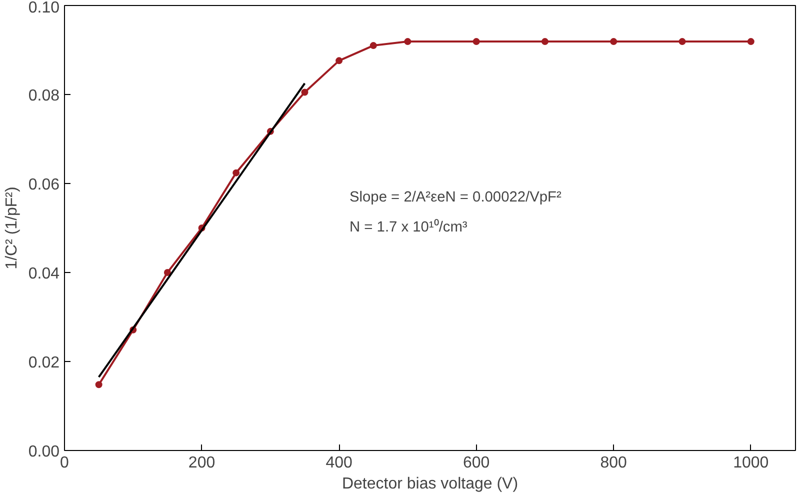 Image resolution: width=807 pixels, height=501 pixels. Describe the element at coordinates (751, 463) in the screenshot. I see `x-tick-label: 1000` at that location.